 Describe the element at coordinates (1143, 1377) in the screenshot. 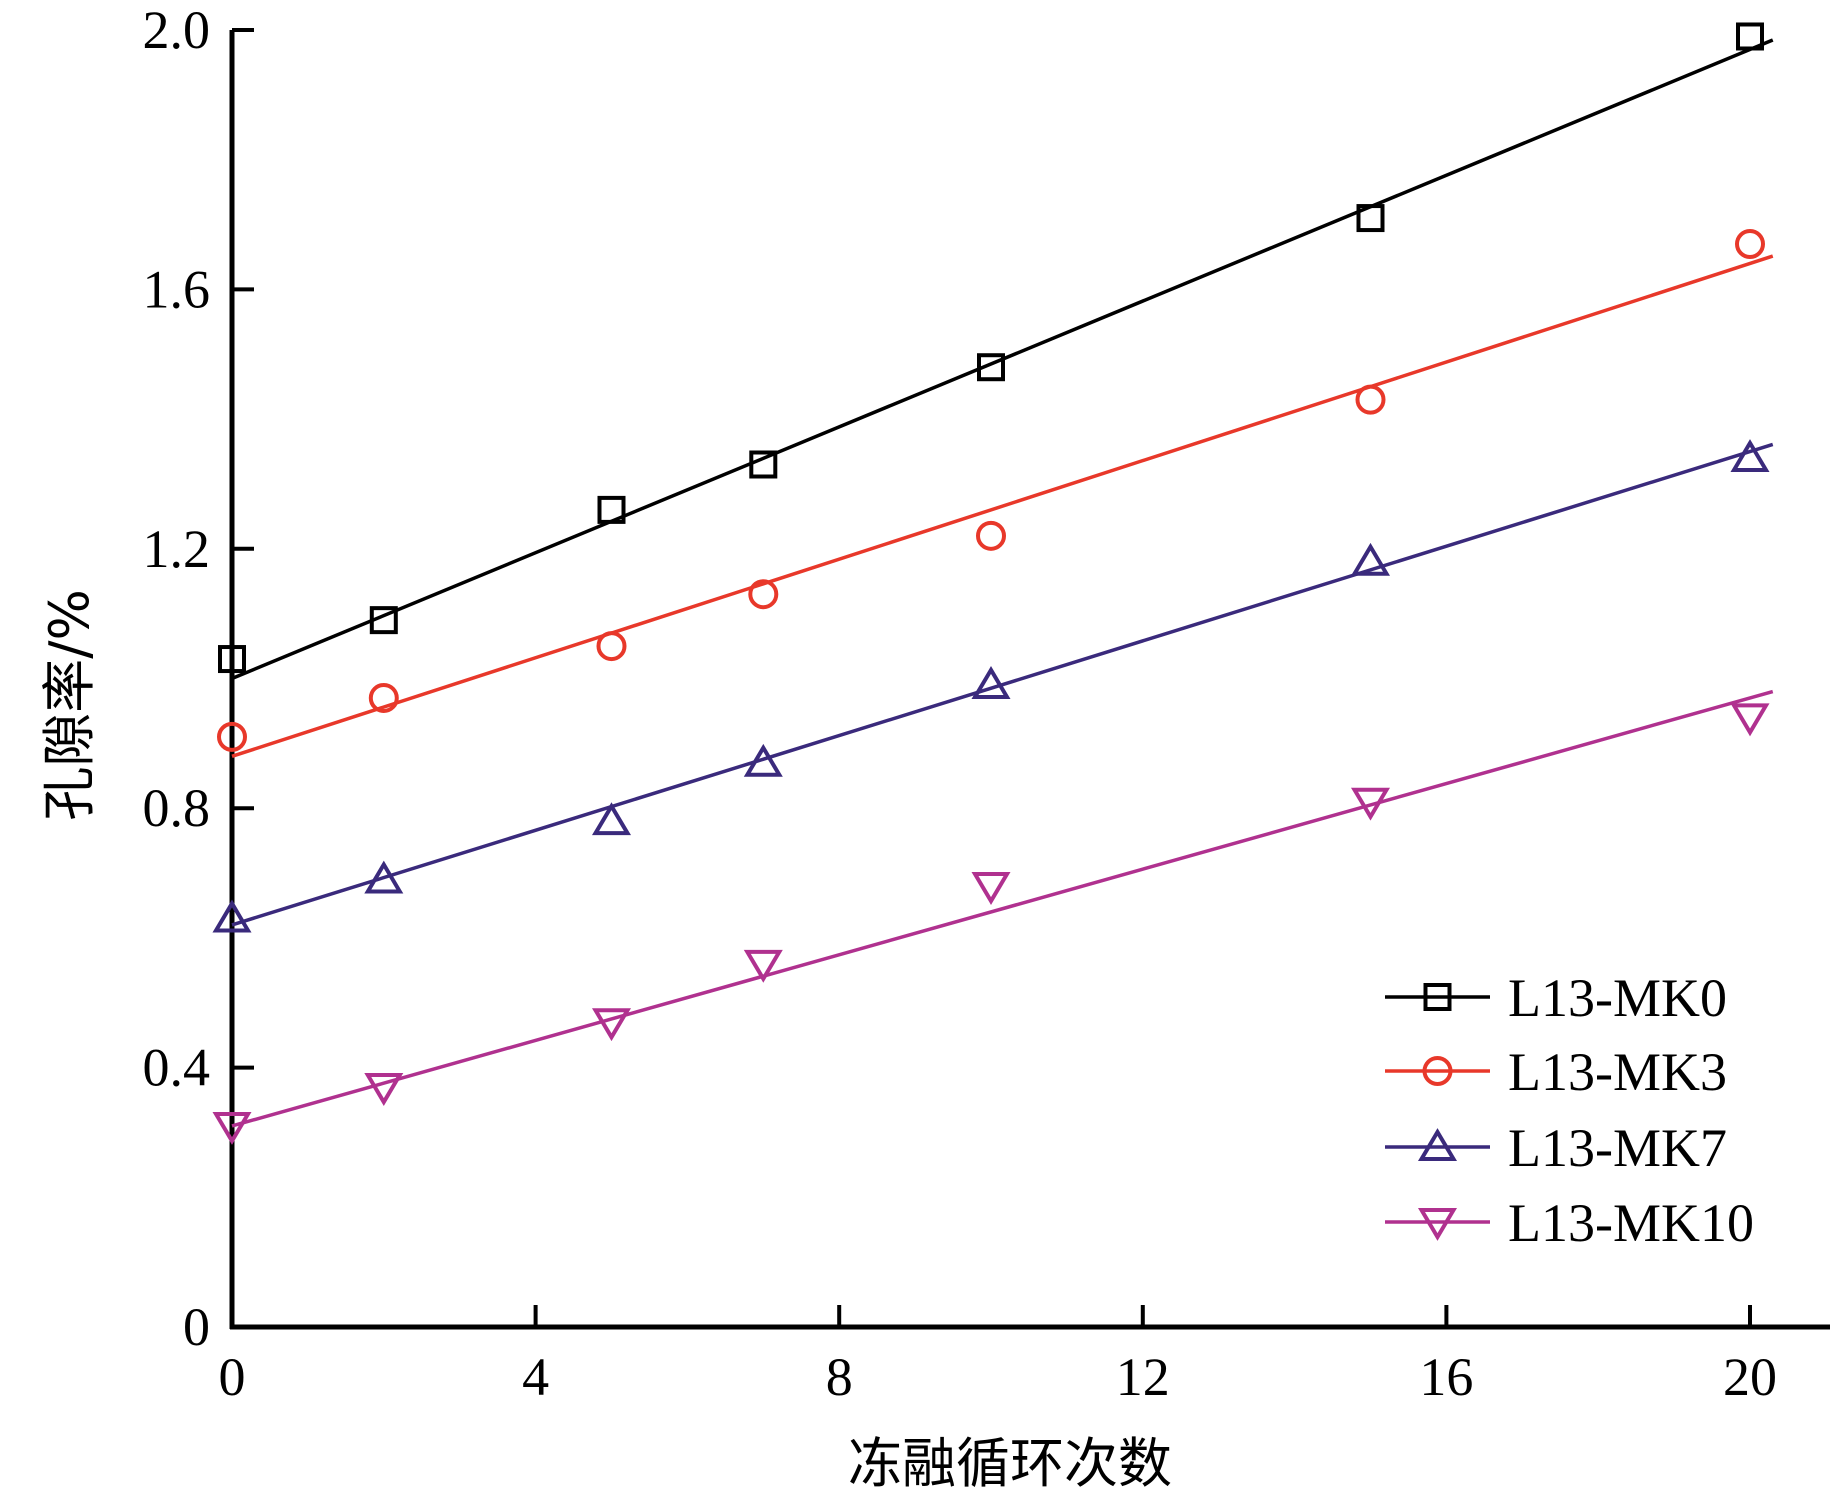

I see `x-tick-label: 12` at that location.